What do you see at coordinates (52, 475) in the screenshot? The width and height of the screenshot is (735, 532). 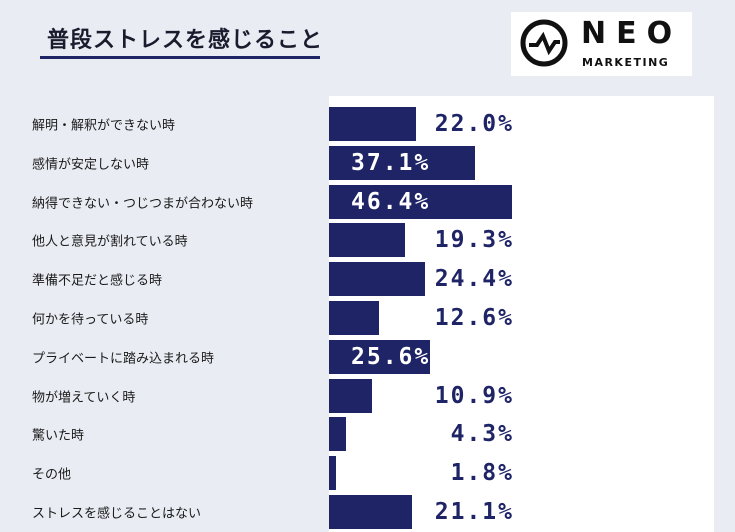 I see `category-label: その他` at bounding box center [52, 475].